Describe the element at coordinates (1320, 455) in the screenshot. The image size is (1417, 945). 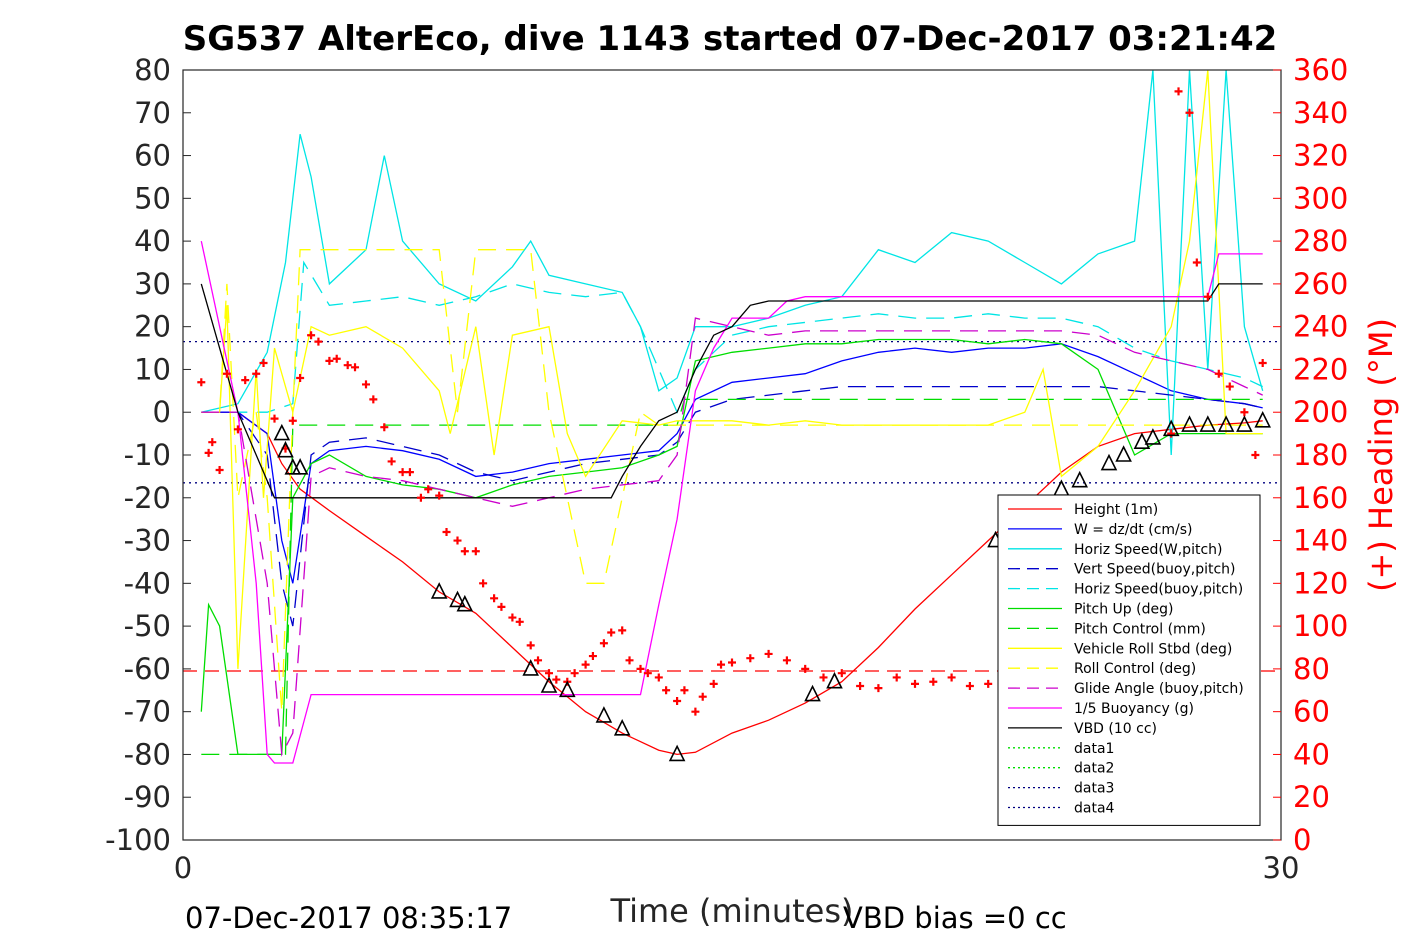
I see `y2-tick-label: 180` at that location.